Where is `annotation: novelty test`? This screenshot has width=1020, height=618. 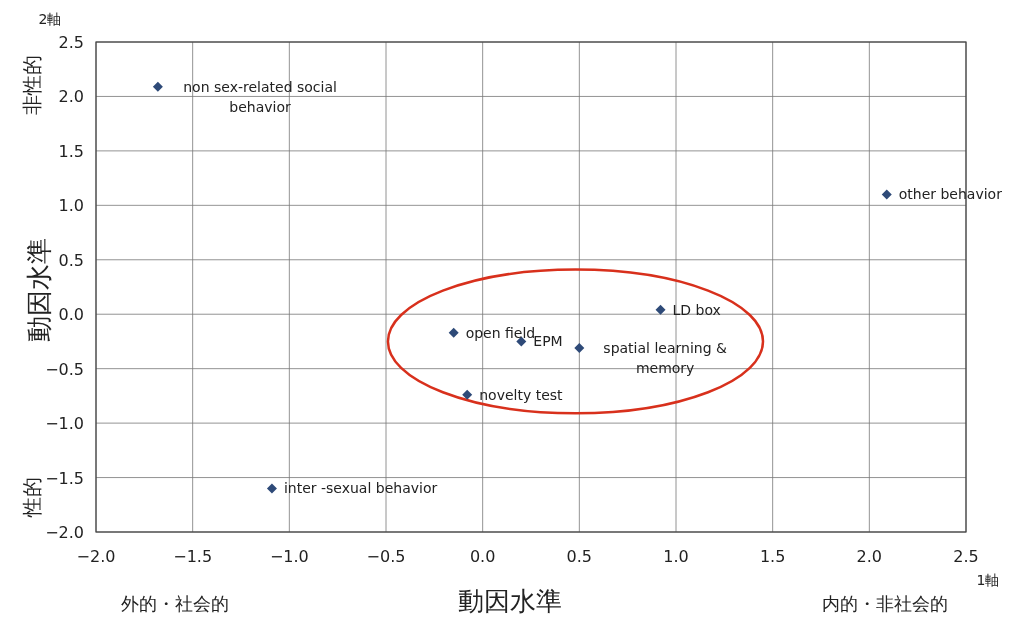
annotation: novelty test is located at coordinates (521, 394).